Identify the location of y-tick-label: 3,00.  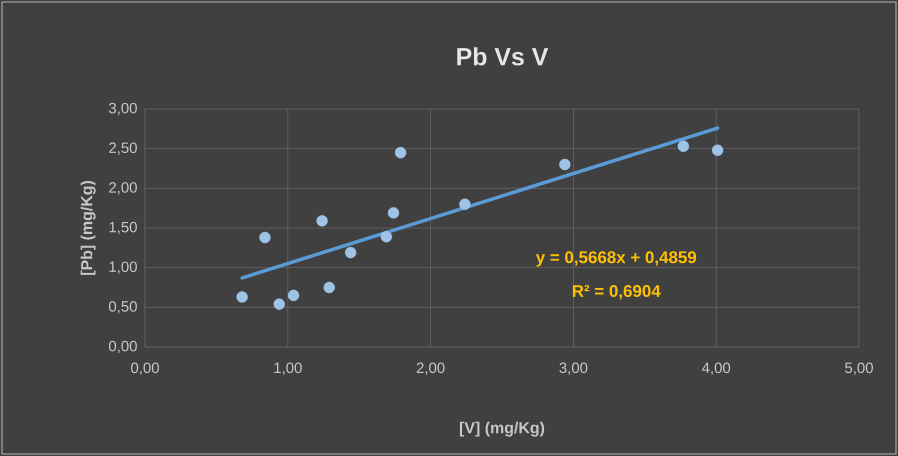
(122, 109).